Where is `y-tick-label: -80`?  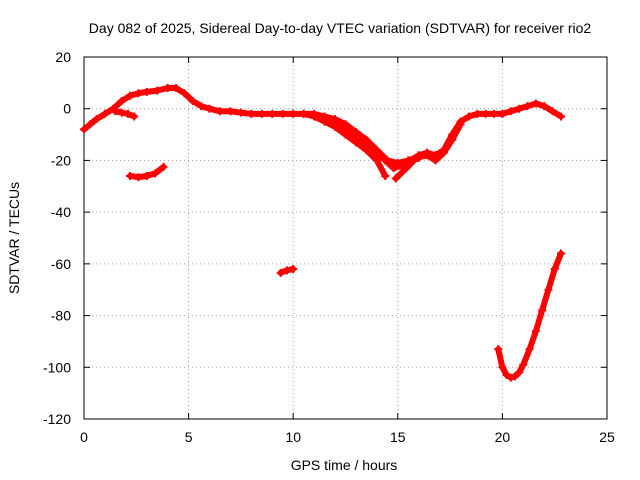
y-tick-label: -80 is located at coordinates (61, 316).